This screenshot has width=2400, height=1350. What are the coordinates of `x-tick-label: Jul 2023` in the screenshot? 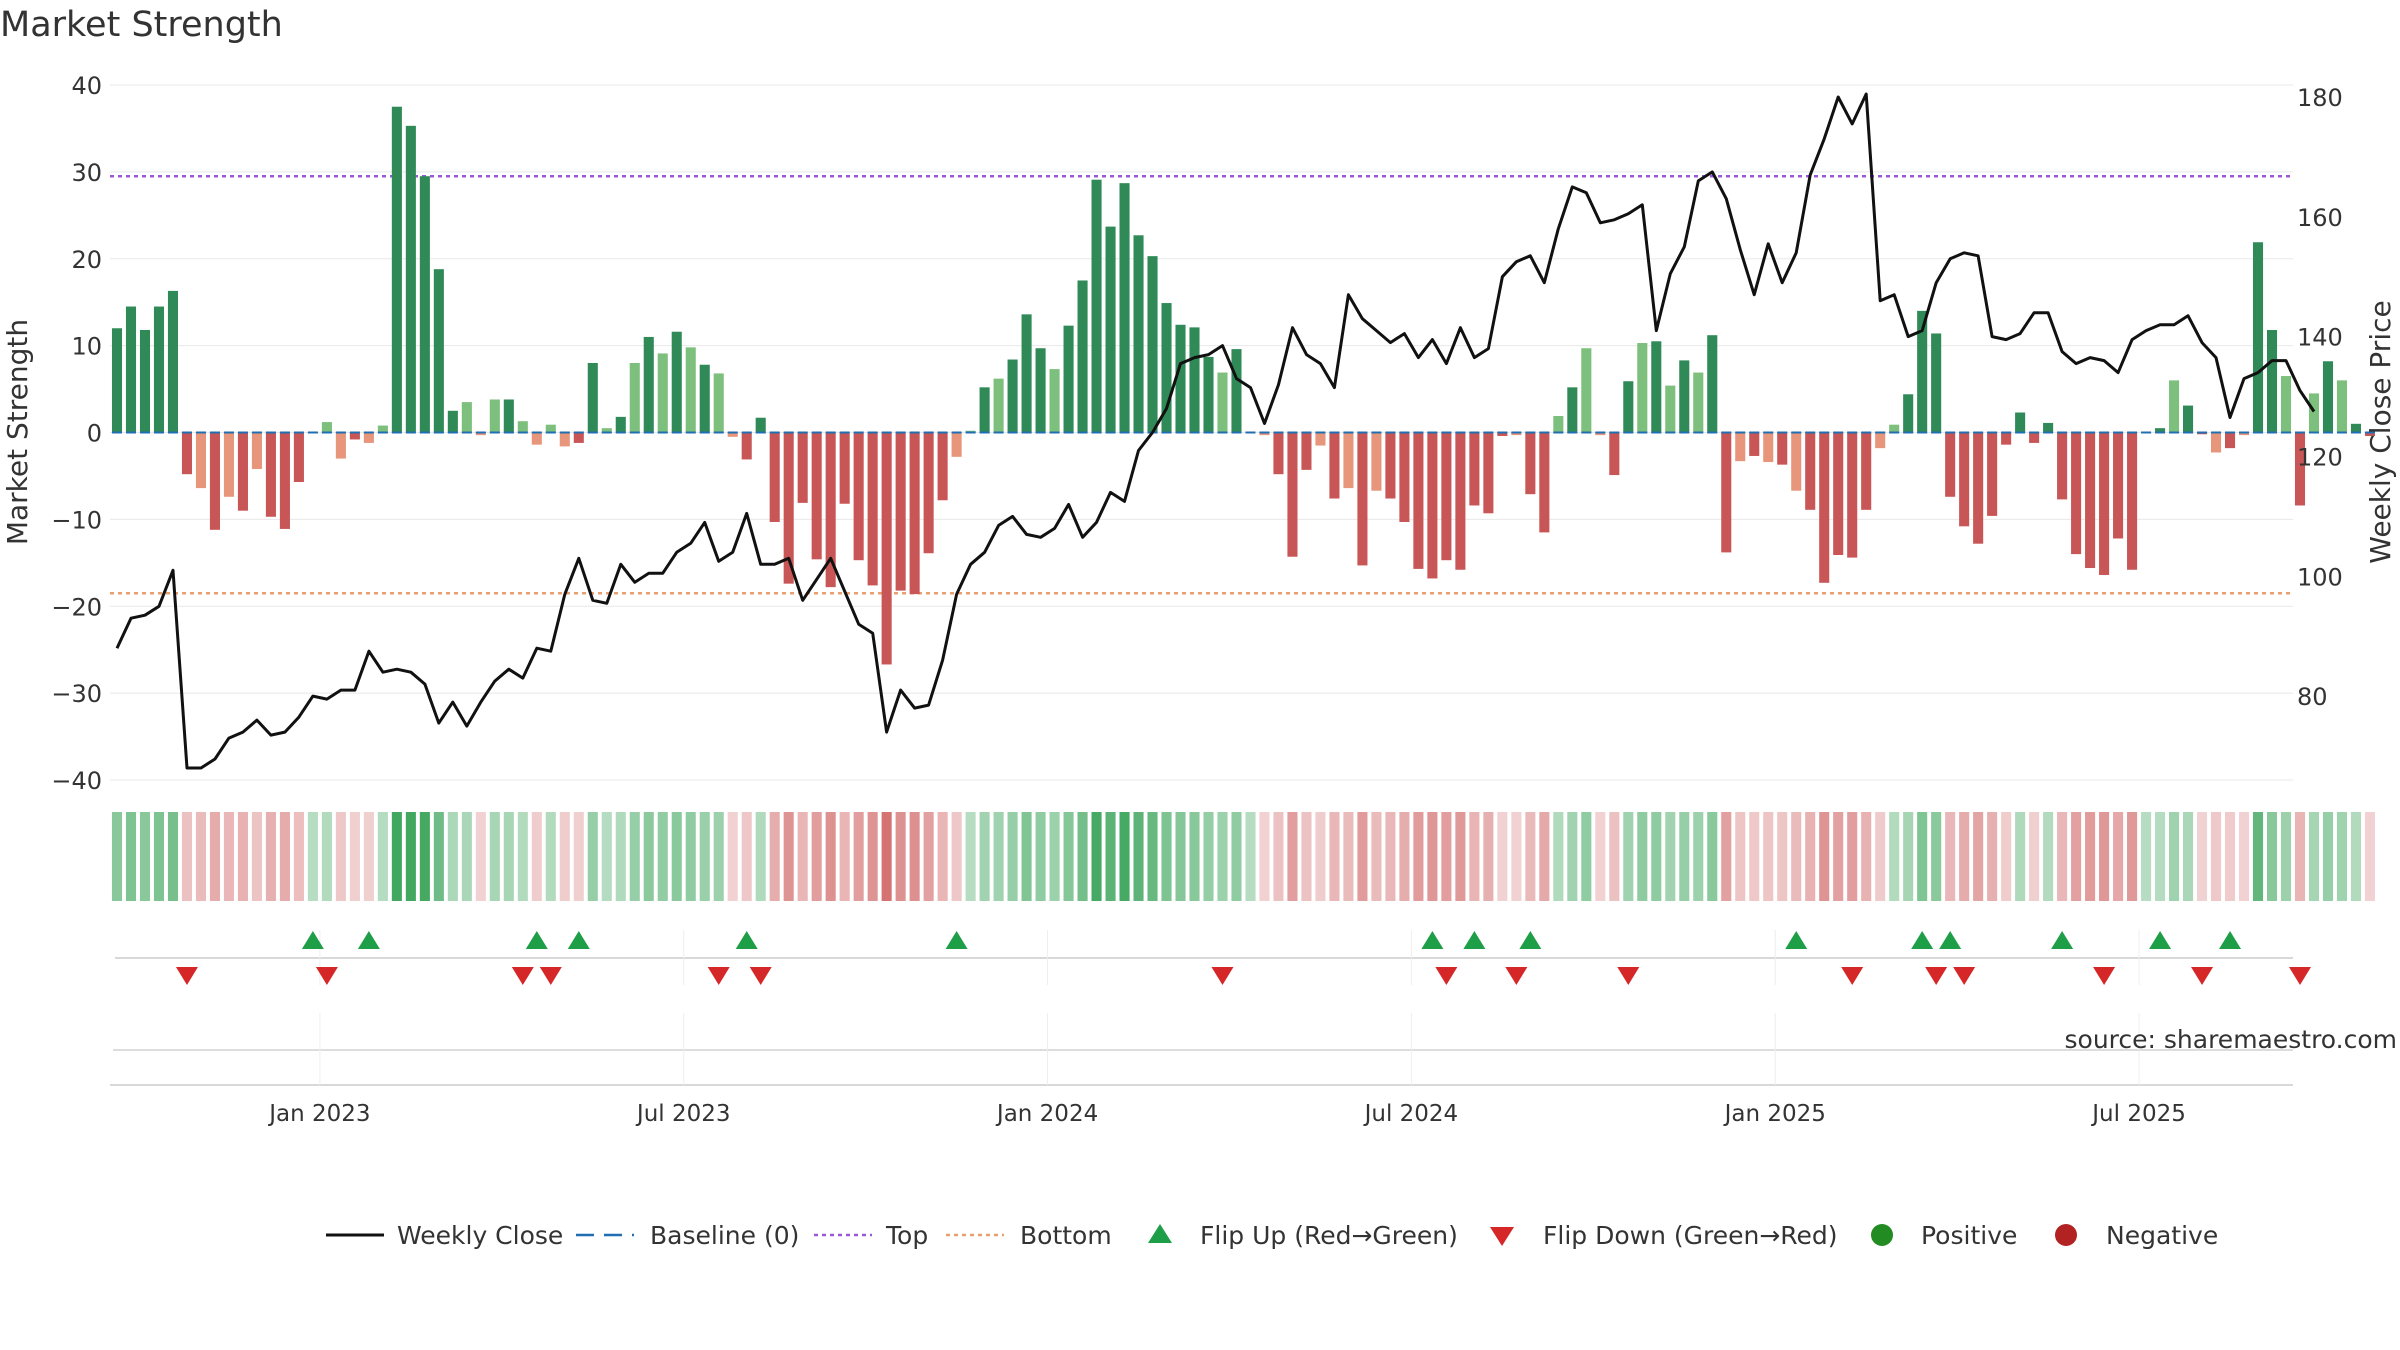 It's located at (683, 1114).